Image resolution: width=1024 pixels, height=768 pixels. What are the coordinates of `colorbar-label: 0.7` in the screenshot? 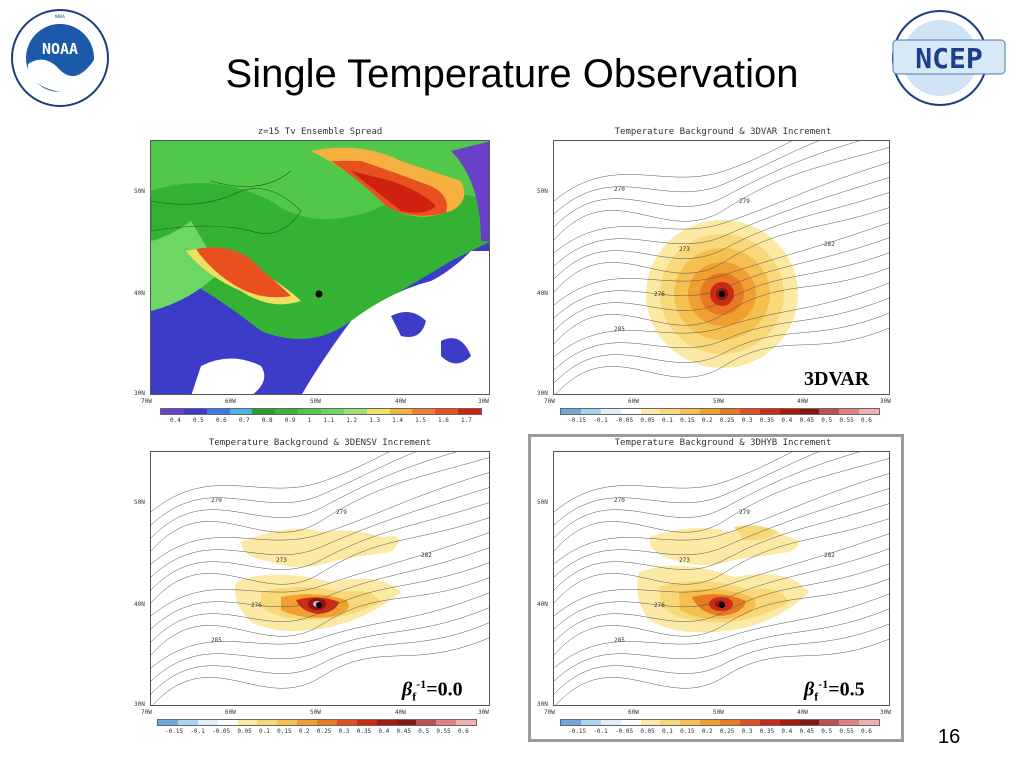 It's located at (244, 420).